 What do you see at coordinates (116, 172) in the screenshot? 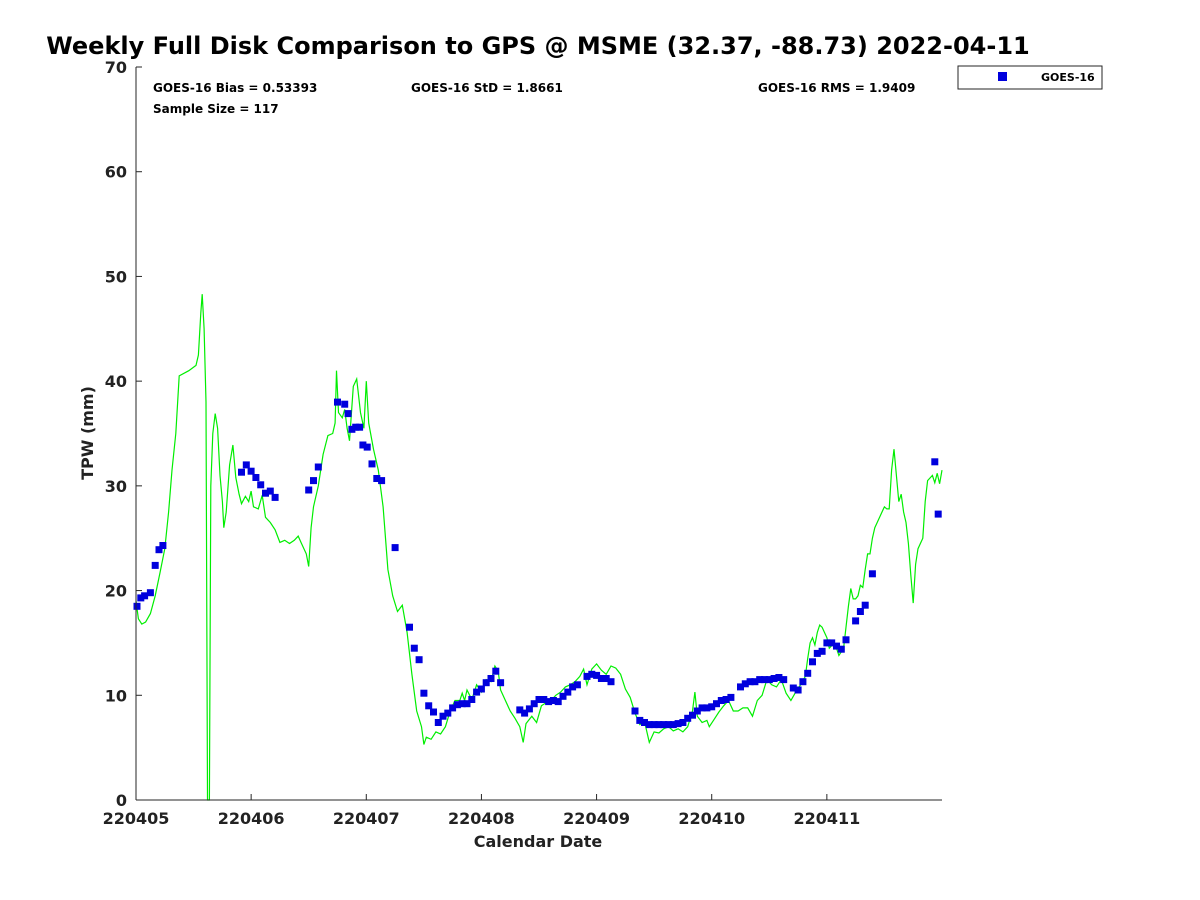
I see `y-tick-label: 60` at bounding box center [116, 172].